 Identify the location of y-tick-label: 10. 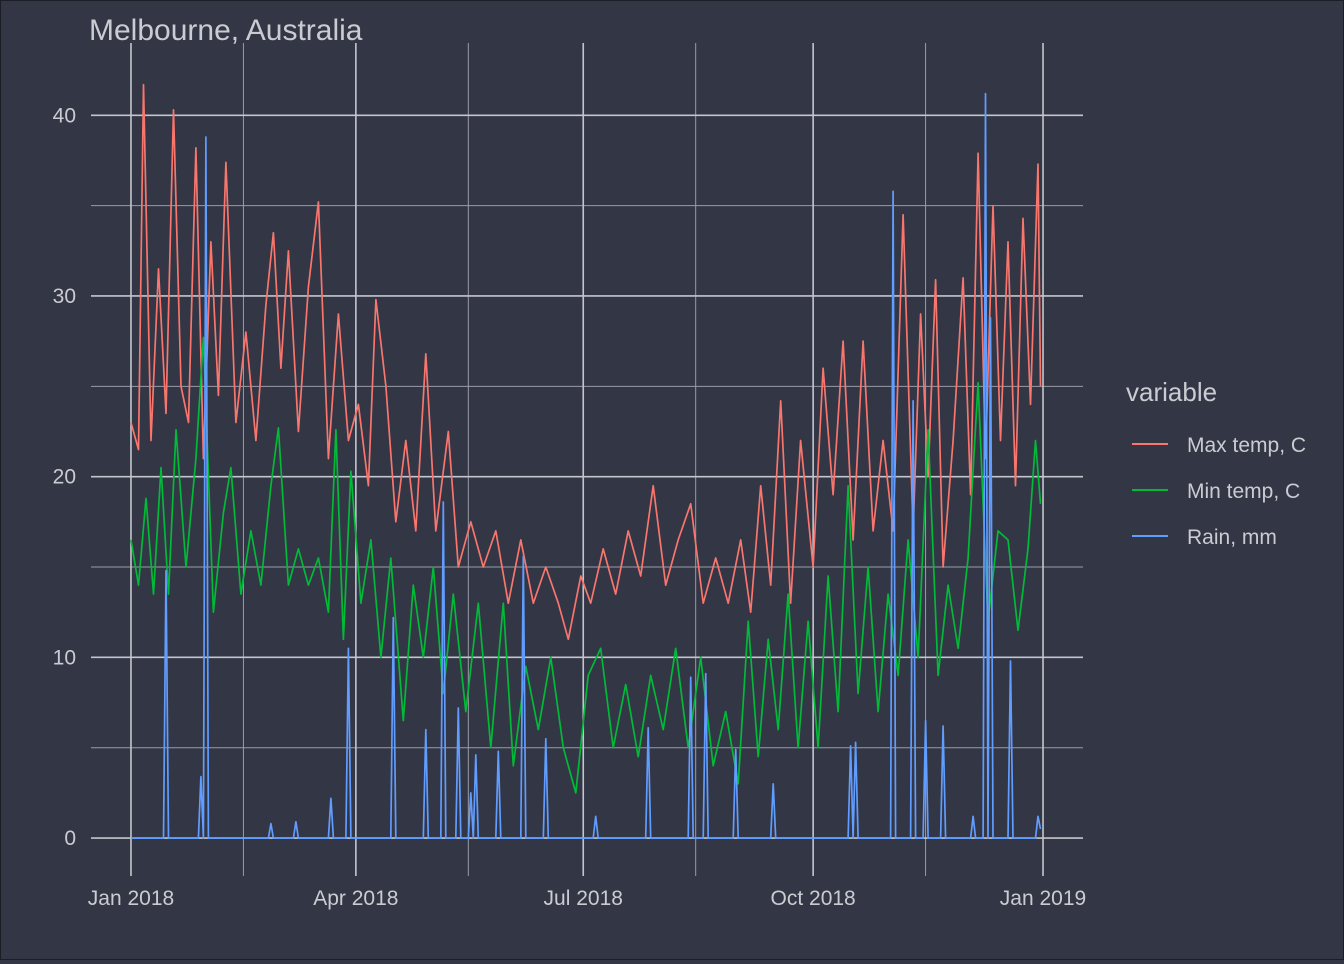
(64, 657).